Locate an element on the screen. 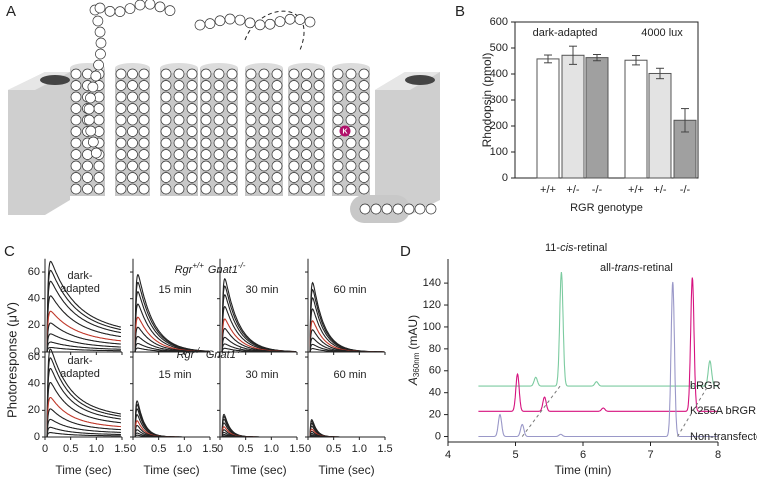 Image resolution: width=757 pixels, height=480 pixels. x-tick-label: 4 is located at coordinates (448, 455).